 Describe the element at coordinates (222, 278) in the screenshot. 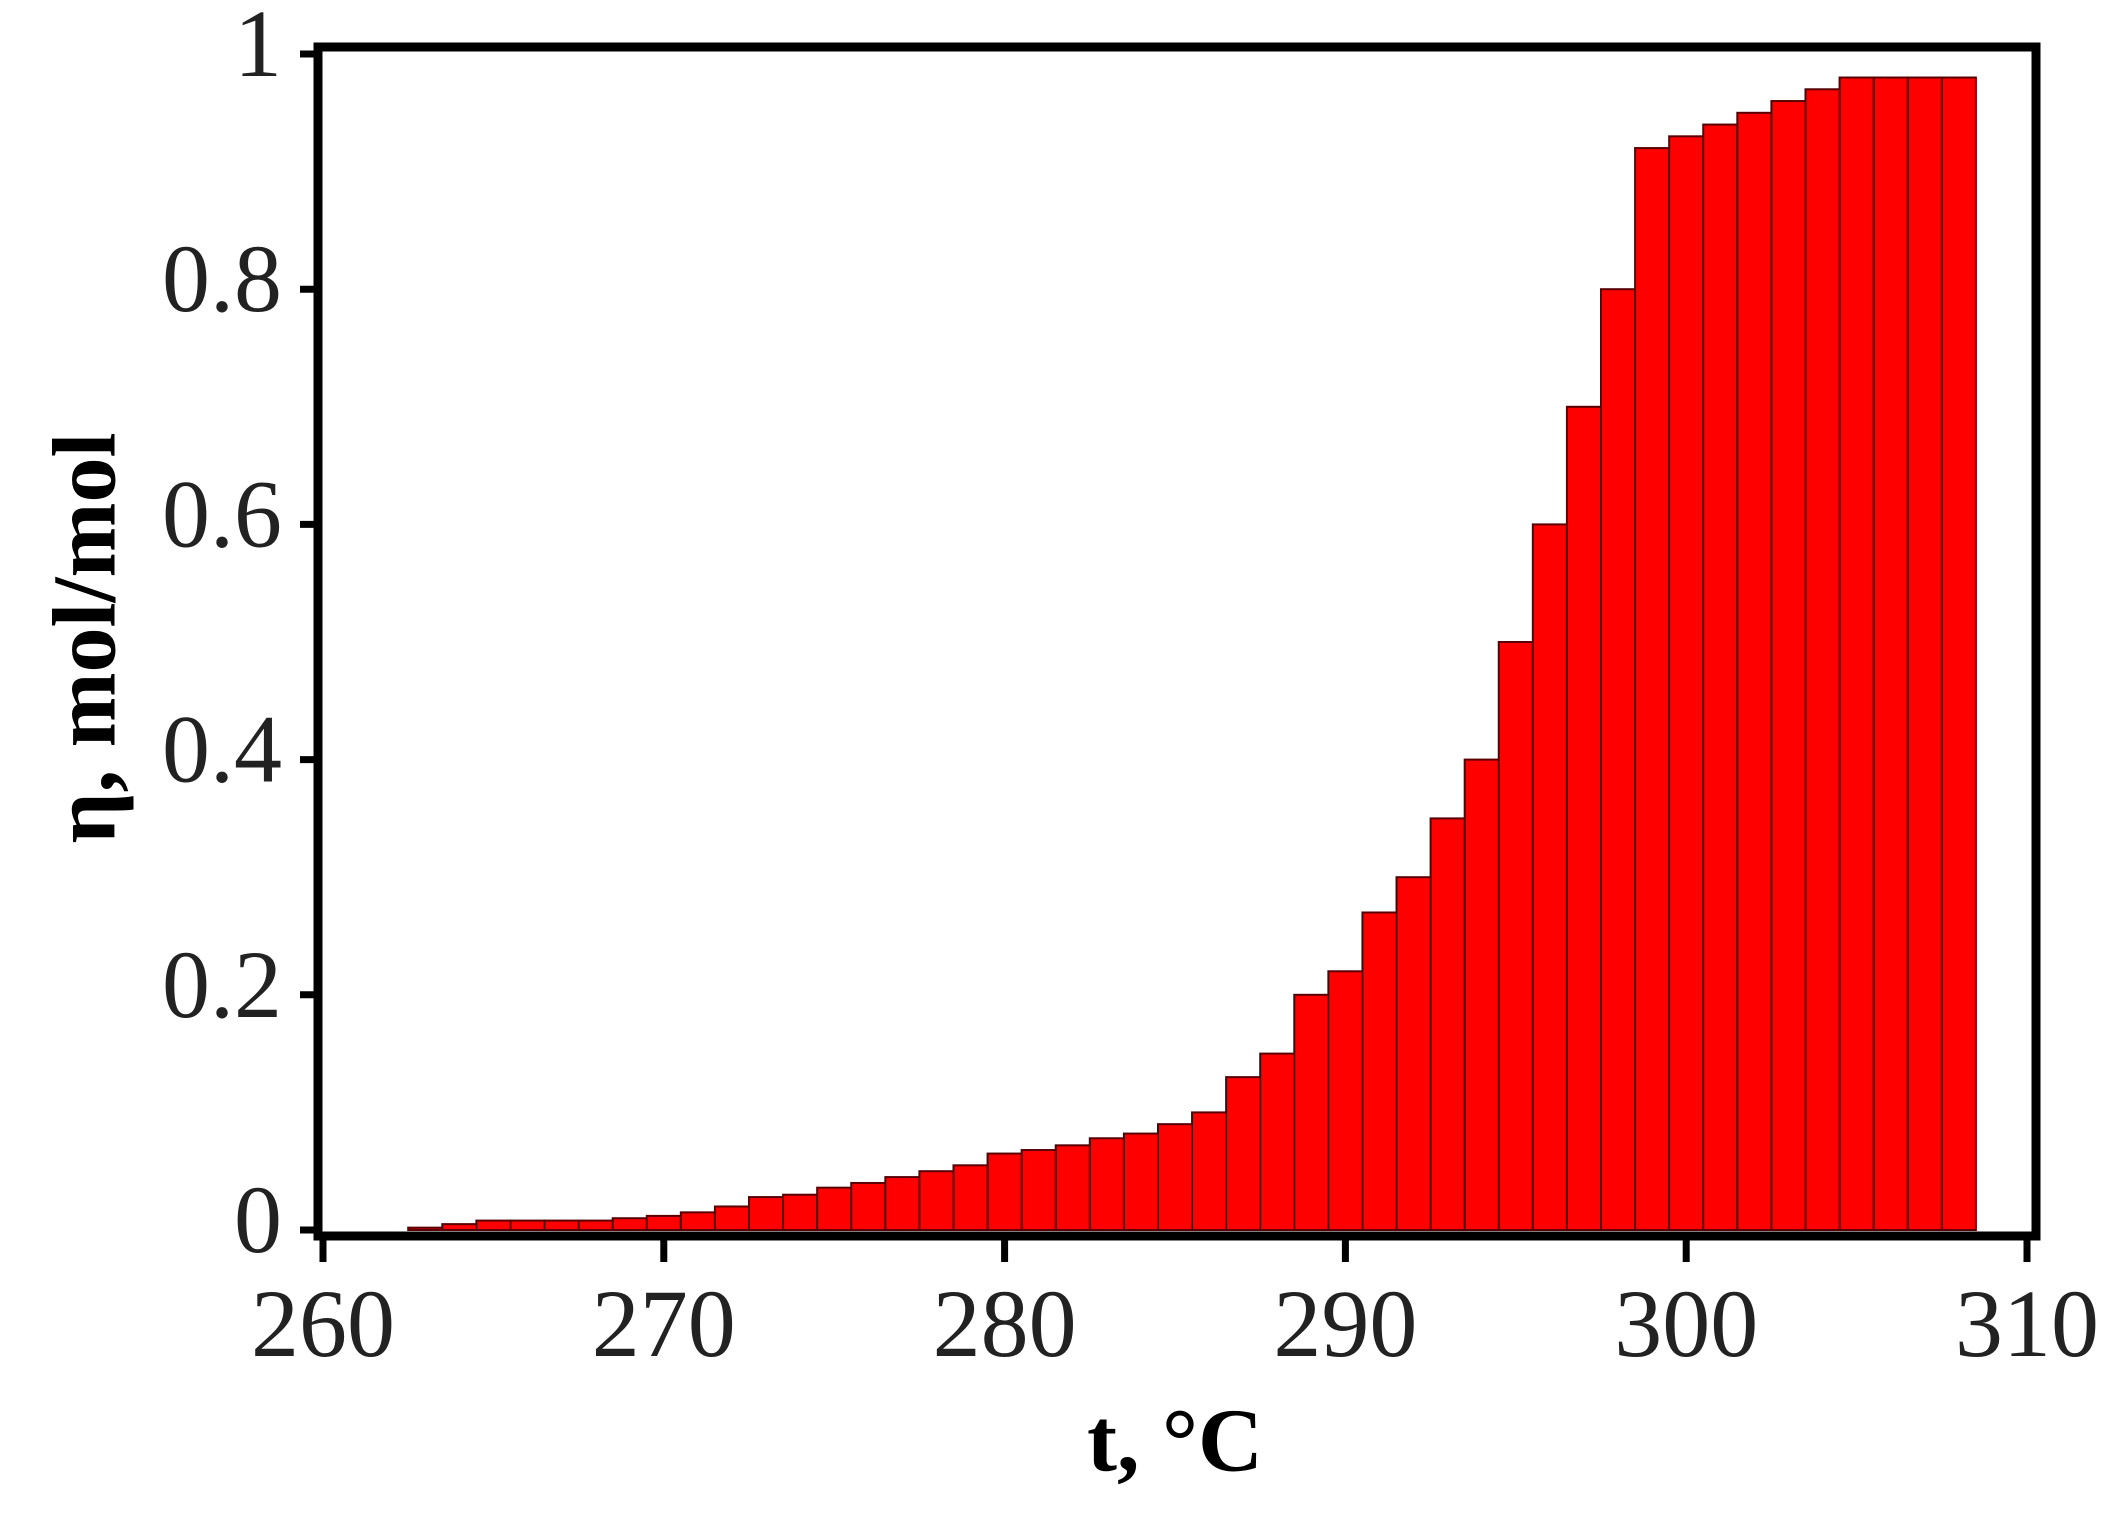

I see `y-tick-label: 0.8` at that location.